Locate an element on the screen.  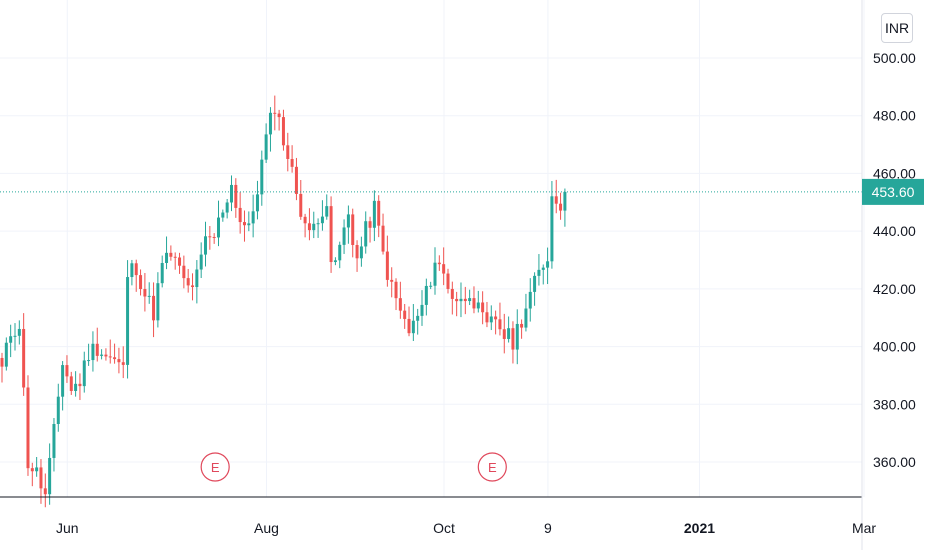
y-tick-label: 420.00 is located at coordinates (894, 289).